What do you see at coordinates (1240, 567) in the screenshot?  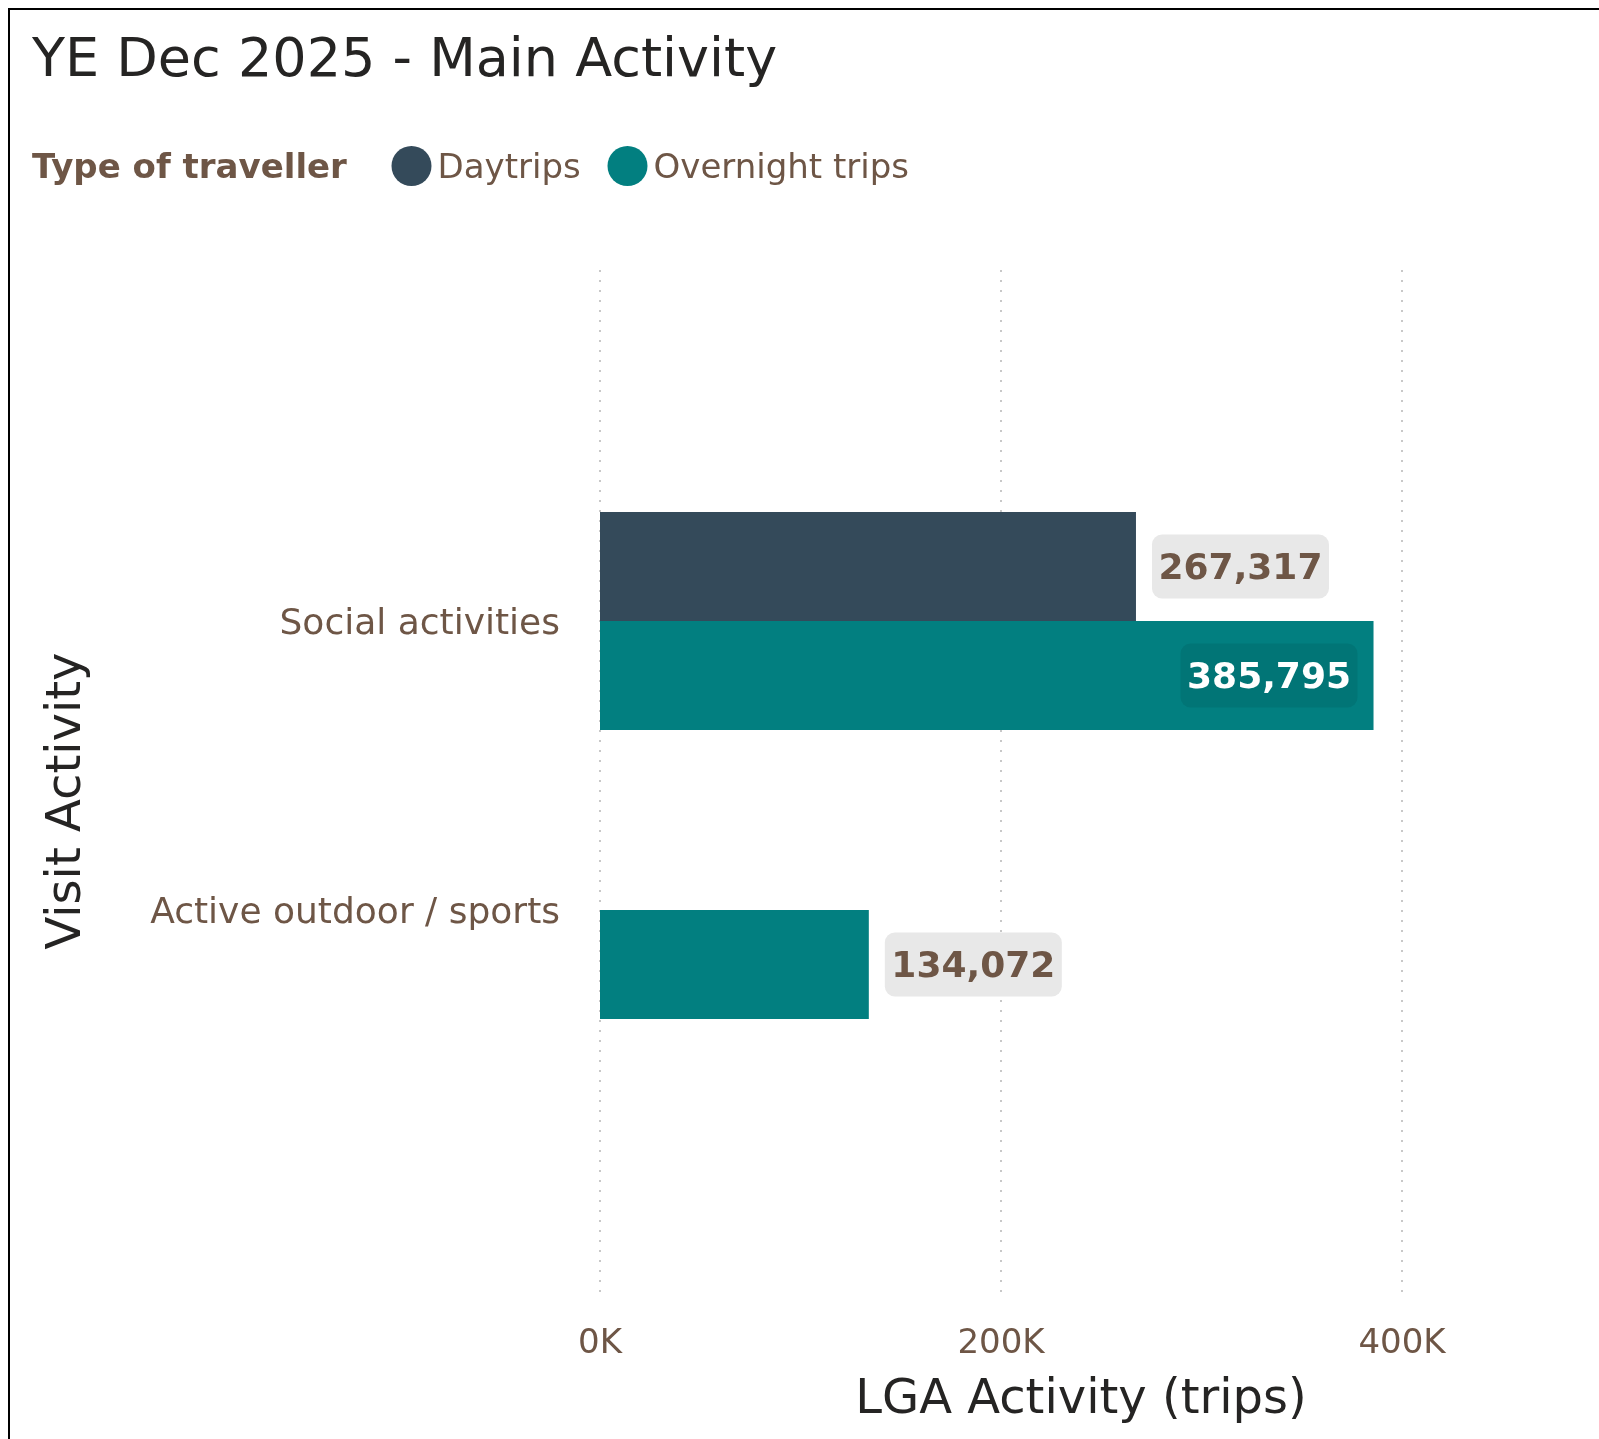 I see `data-label: 267,317` at bounding box center [1240, 567].